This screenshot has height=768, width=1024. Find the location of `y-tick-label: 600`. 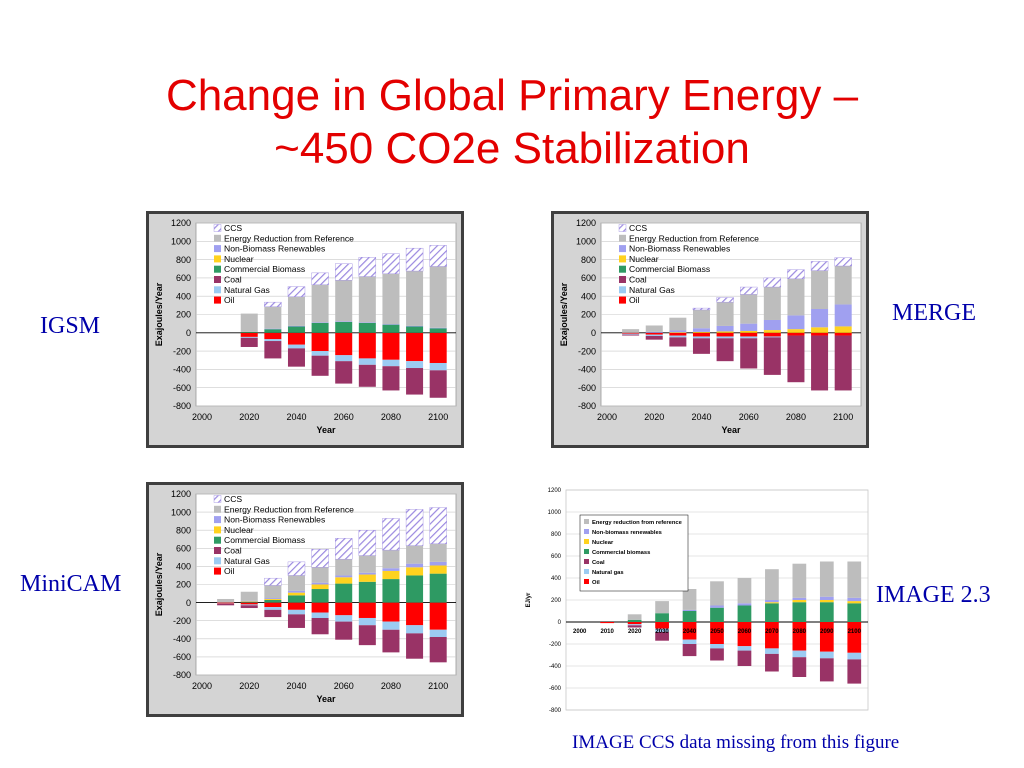

y-tick-label: 600 is located at coordinates (556, 557).